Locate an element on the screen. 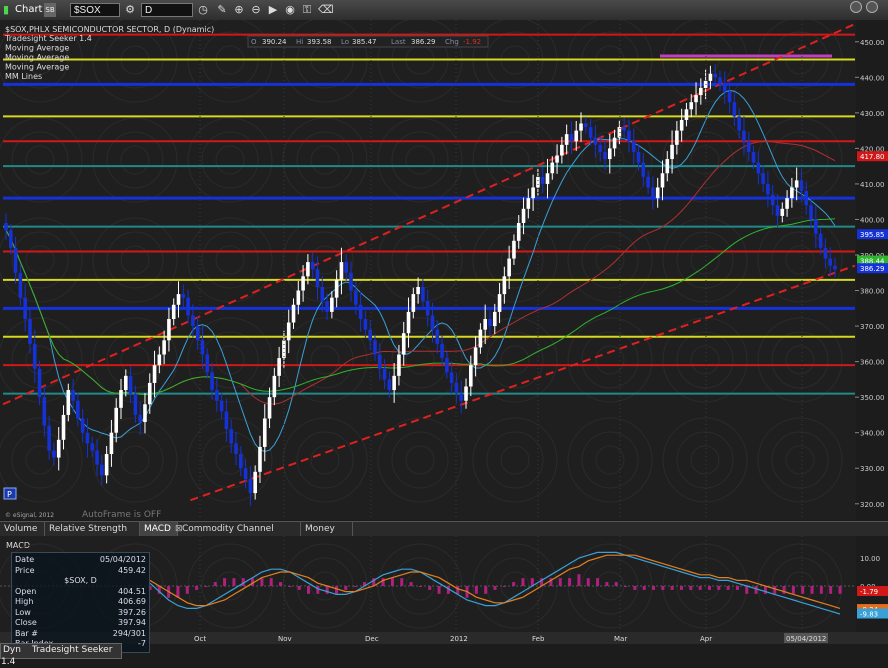  data-row-value: 406.69 is located at coordinates (132, 601).